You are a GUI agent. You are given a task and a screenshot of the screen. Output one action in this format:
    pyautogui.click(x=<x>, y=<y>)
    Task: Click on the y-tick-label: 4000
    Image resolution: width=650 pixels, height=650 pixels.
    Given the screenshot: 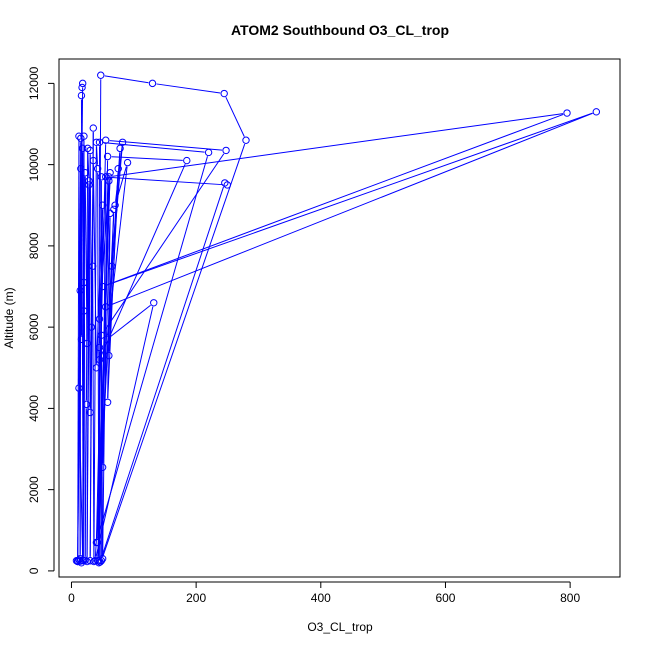 What is the action you would take?
    pyautogui.click(x=34, y=408)
    